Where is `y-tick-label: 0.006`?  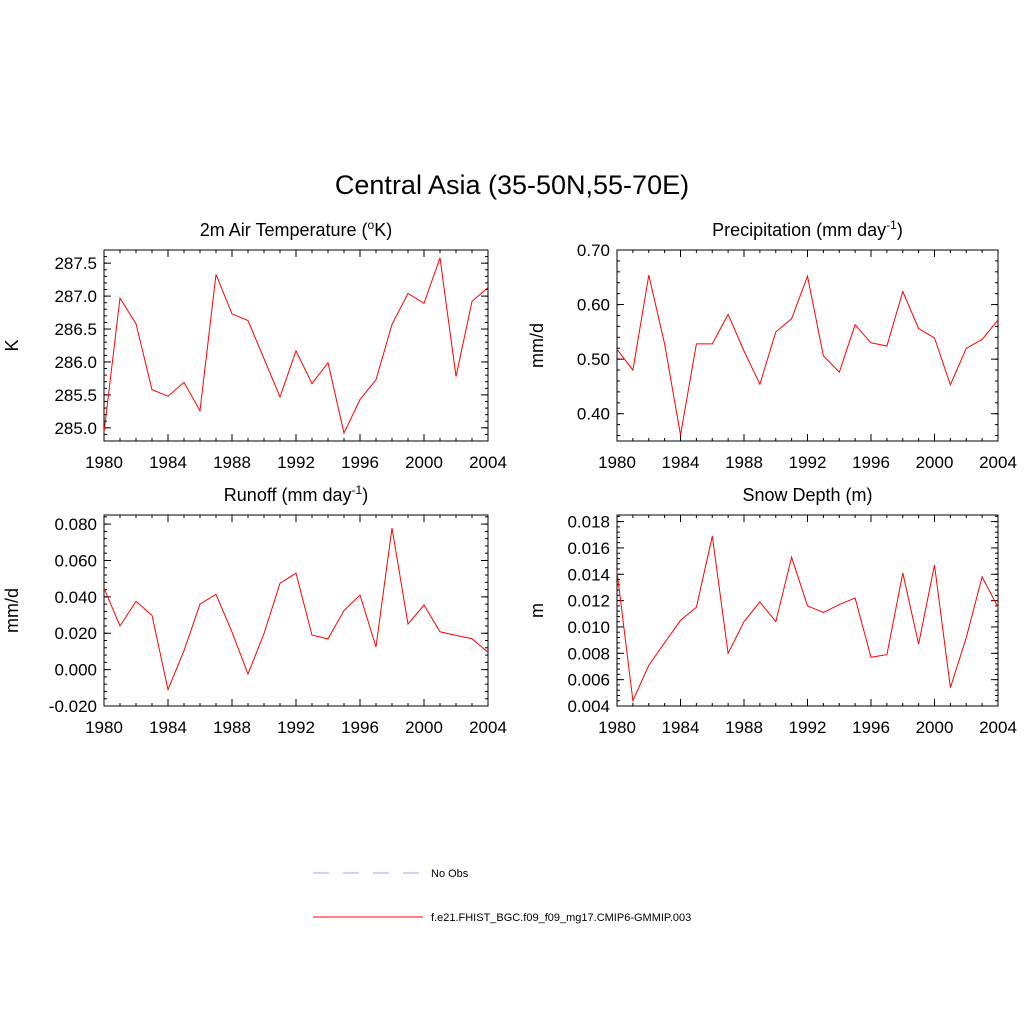 y-tick-label: 0.006 is located at coordinates (588, 680).